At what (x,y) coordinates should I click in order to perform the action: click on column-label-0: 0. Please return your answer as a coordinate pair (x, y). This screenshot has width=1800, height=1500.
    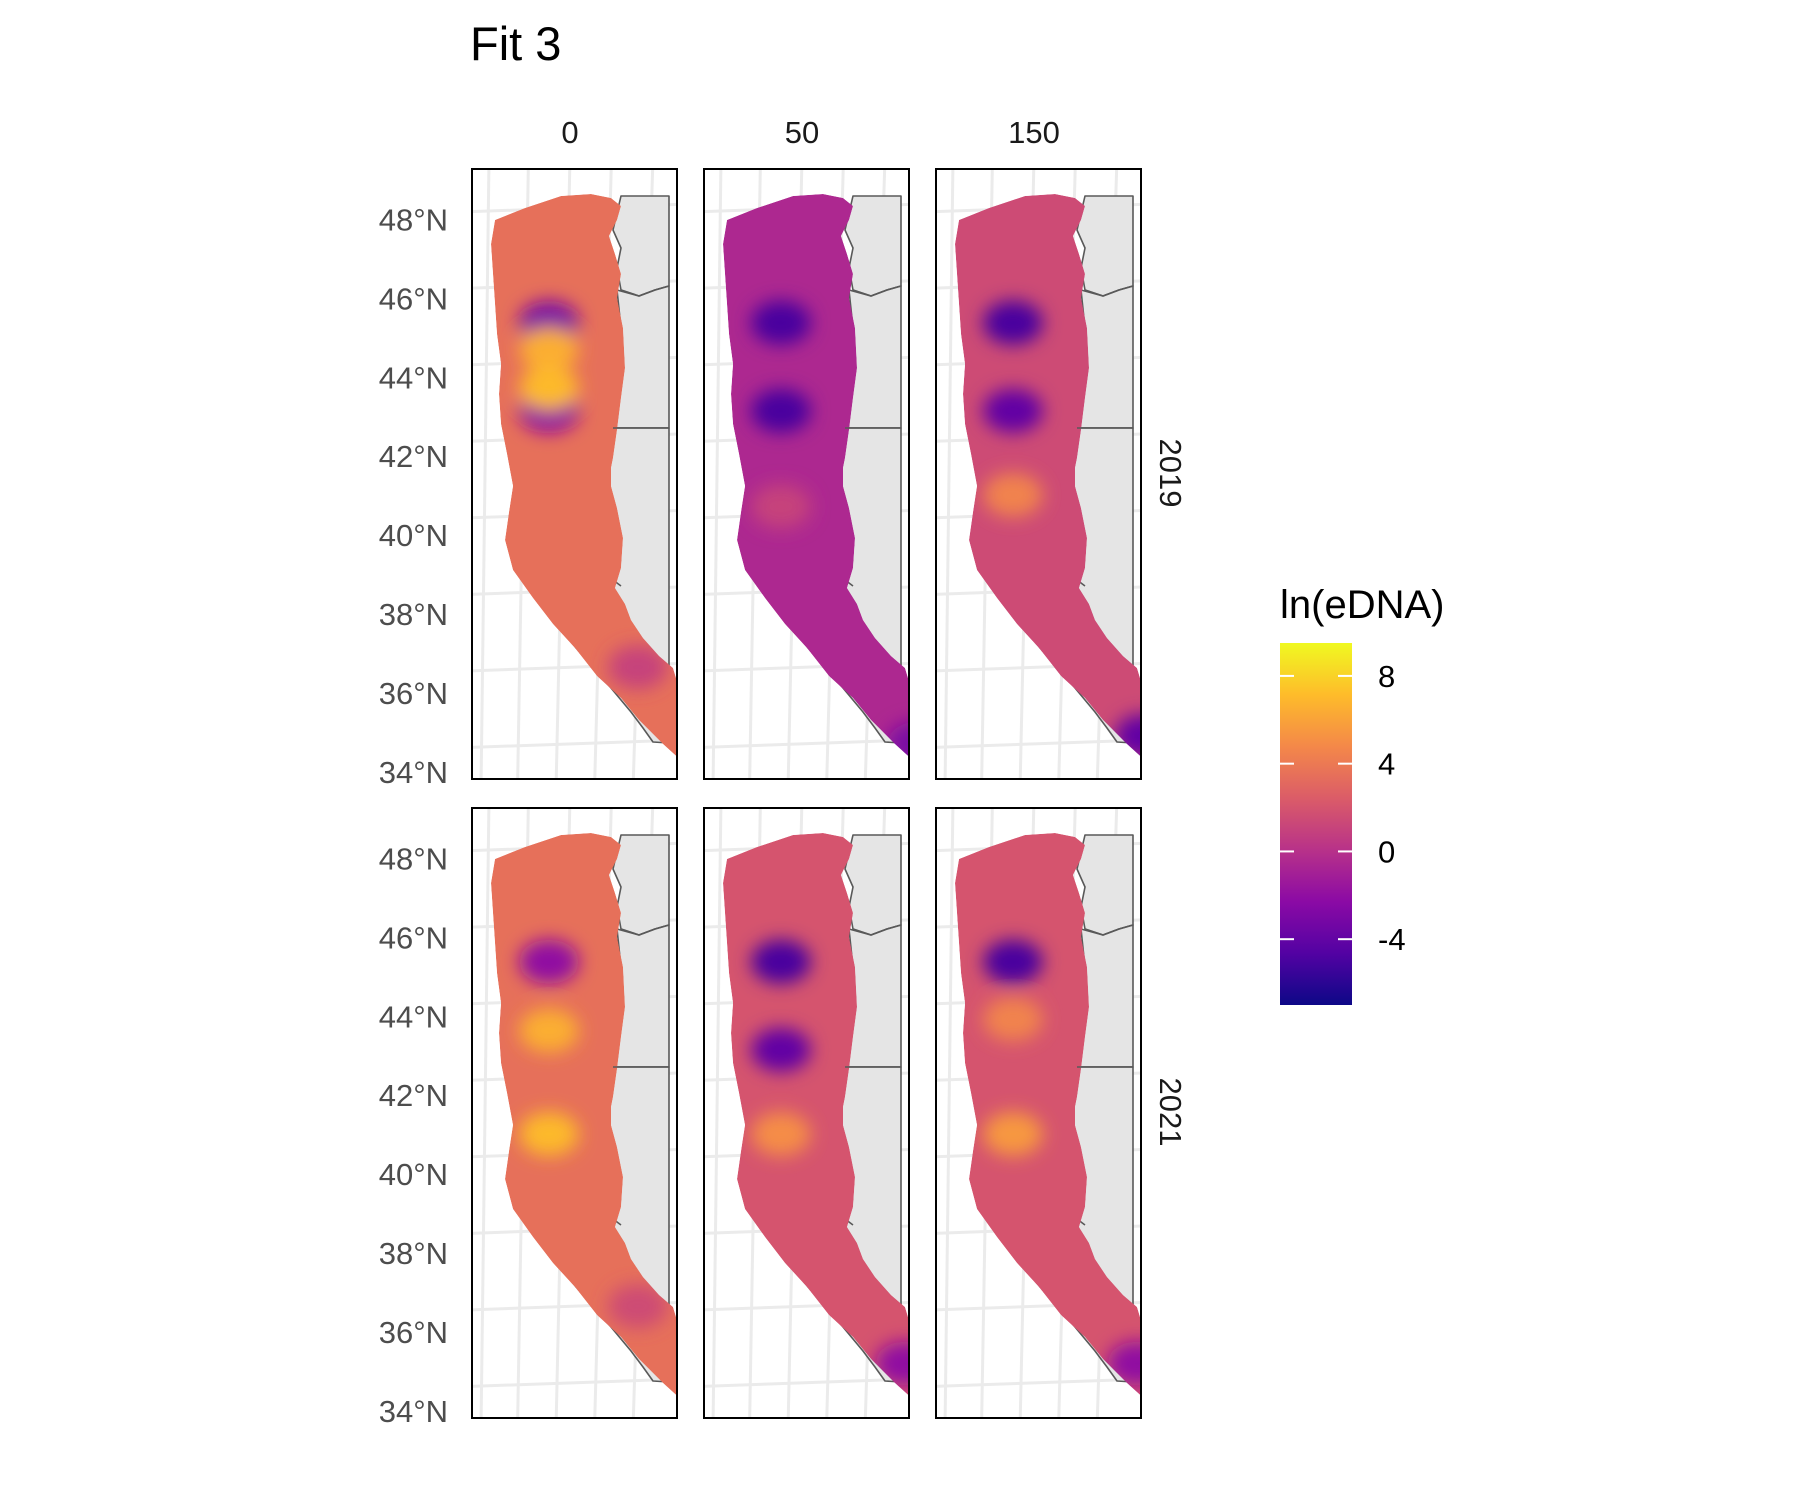
    Looking at the image, I should click on (569, 132).